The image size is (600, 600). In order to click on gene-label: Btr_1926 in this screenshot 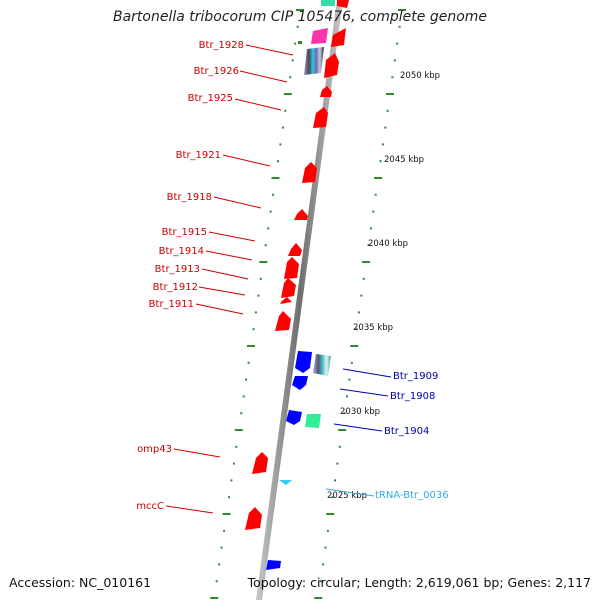, I will do `click(216, 71)`.